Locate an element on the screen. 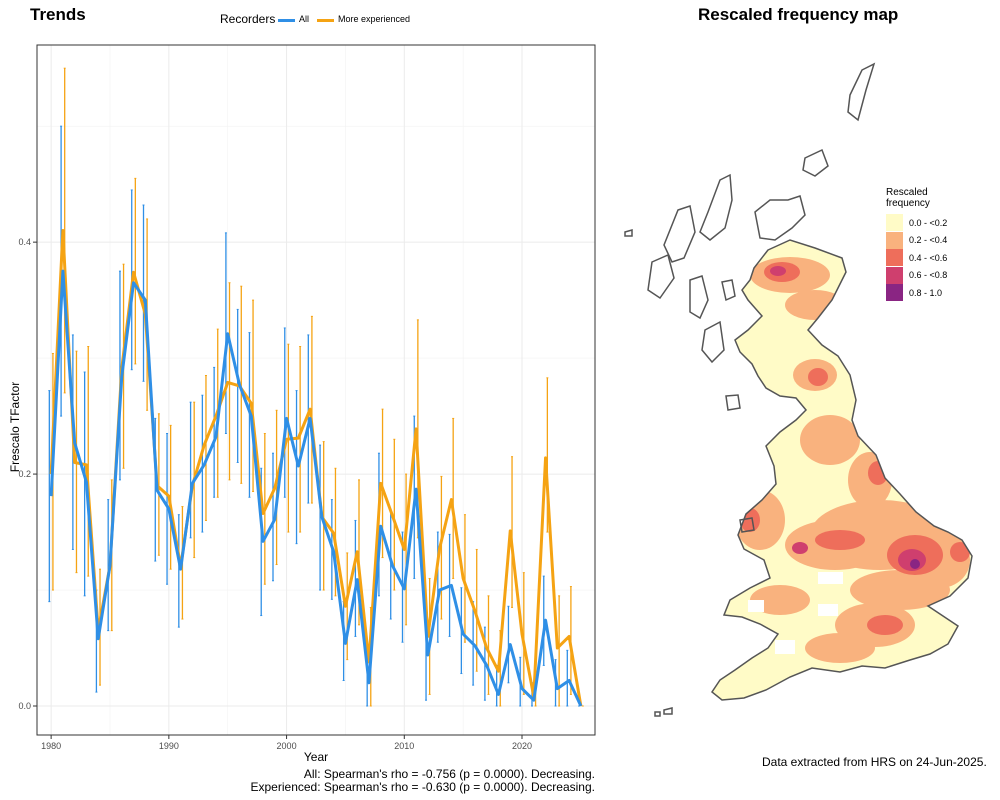 Image resolution: width=1000 pixels, height=800 pixels. map-fill is located at coordinates (842, 470).